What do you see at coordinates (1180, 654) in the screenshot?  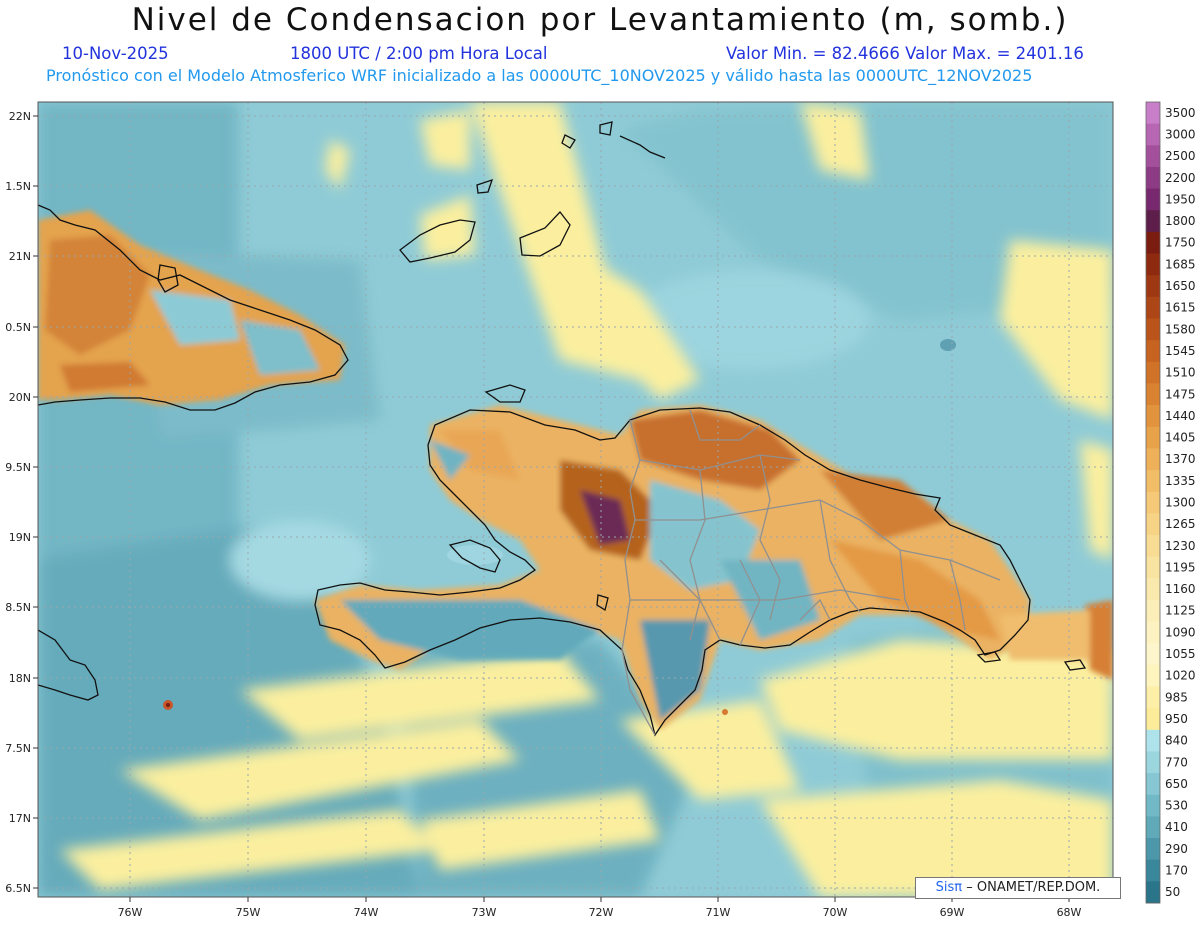 I see `colorbar-label: 1055` at bounding box center [1180, 654].